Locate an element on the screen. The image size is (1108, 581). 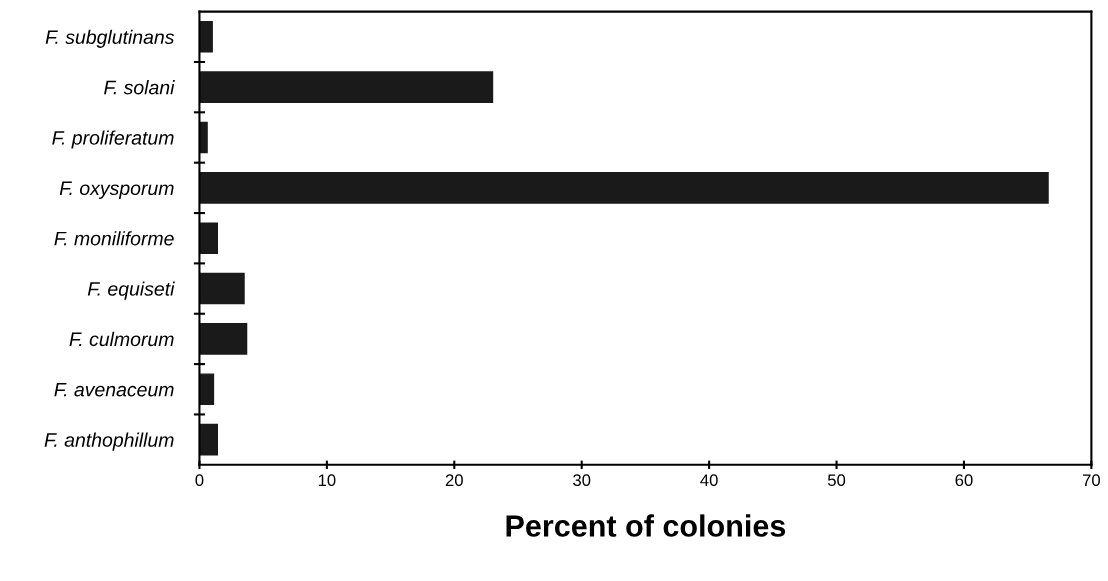
y-tick-label: F. avenaceum is located at coordinates (114, 389).